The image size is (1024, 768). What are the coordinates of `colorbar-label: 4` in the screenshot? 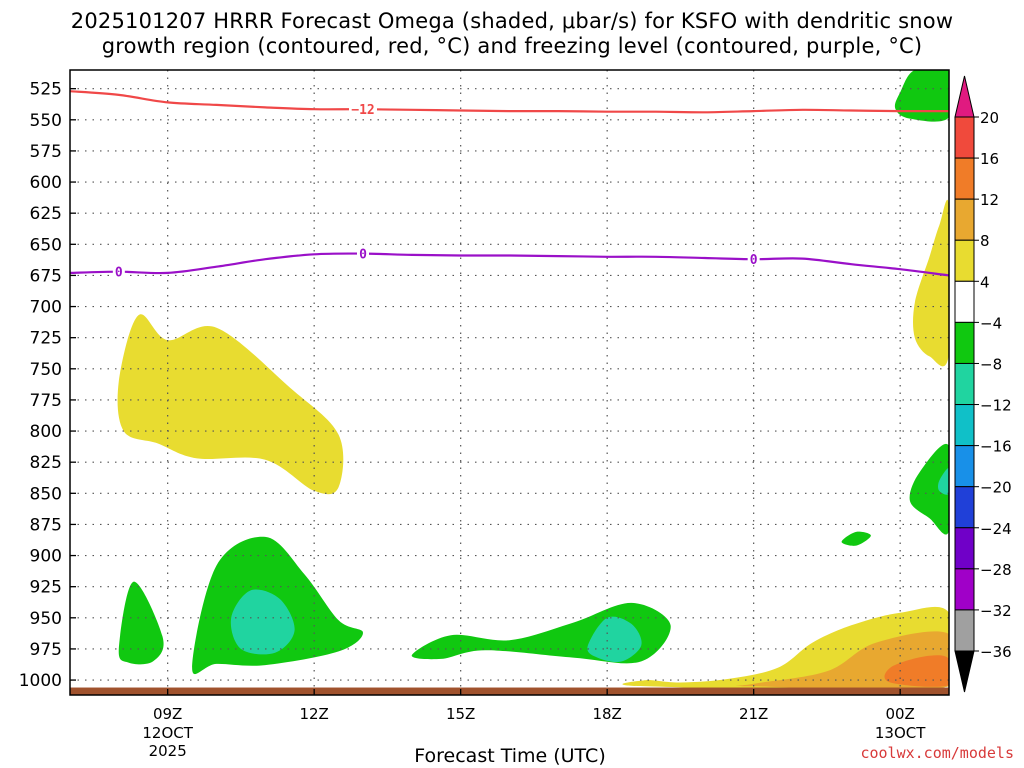 It's located at (985, 282).